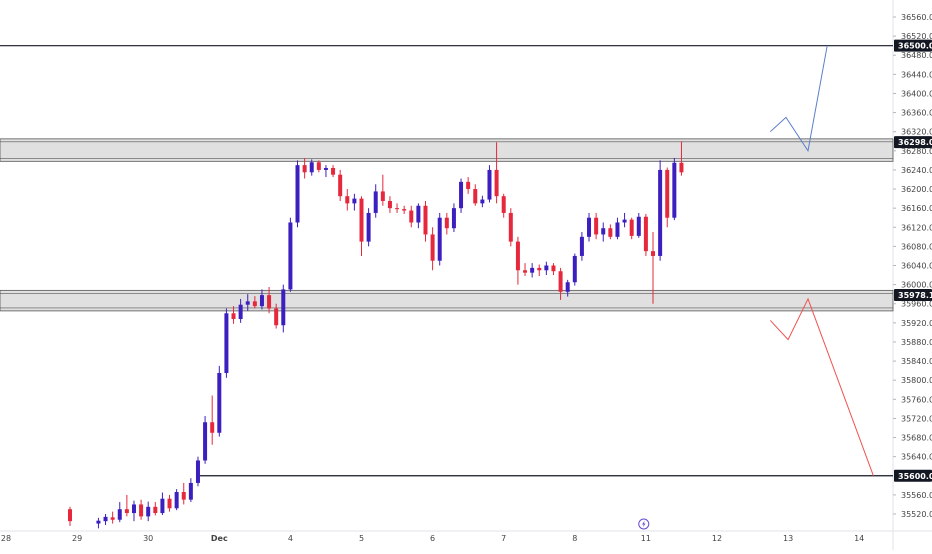 The height and width of the screenshot is (554, 932). Describe the element at coordinates (821, 386) in the screenshot. I see `bearish-projection-path` at that location.